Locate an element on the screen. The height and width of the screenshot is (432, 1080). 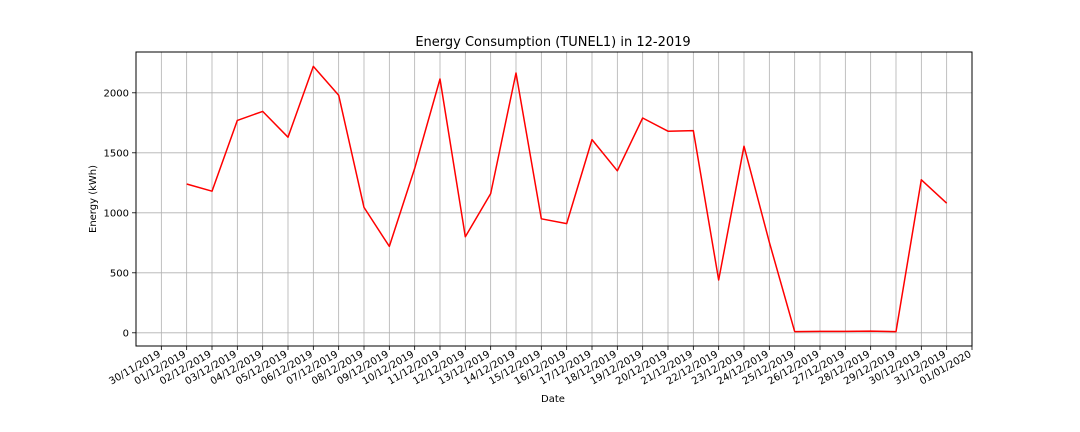
y-tick-label: 1000 is located at coordinates (116, 213).